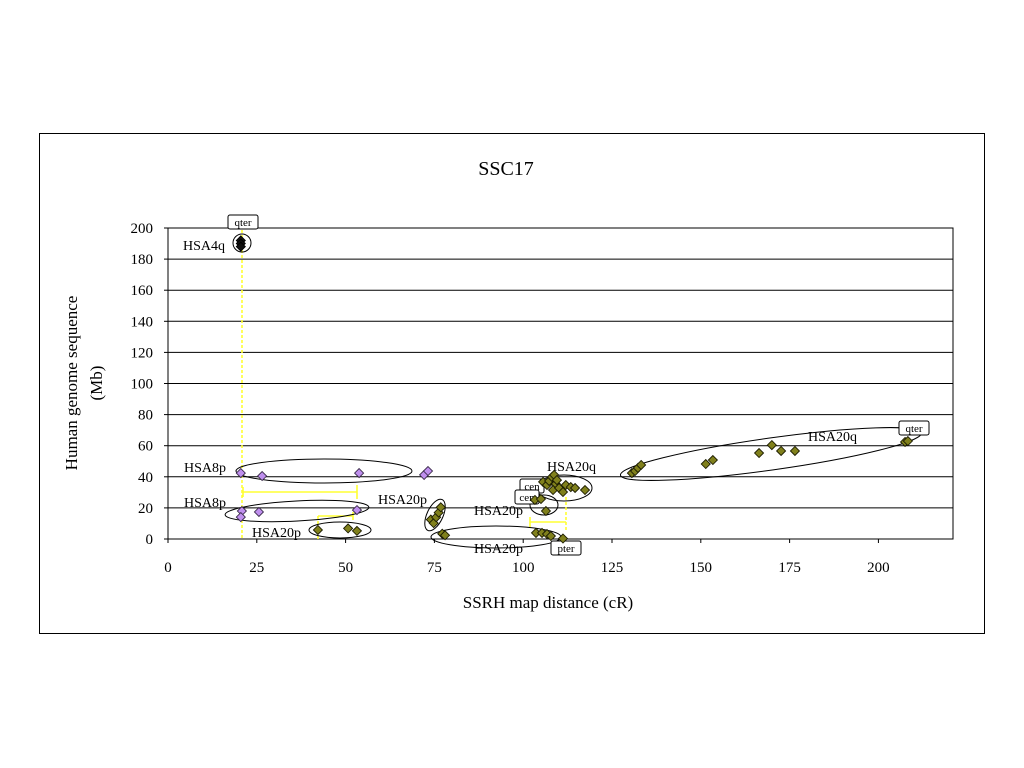  Describe the element at coordinates (345, 568) in the screenshot. I see `x-tick-label: 50` at that location.